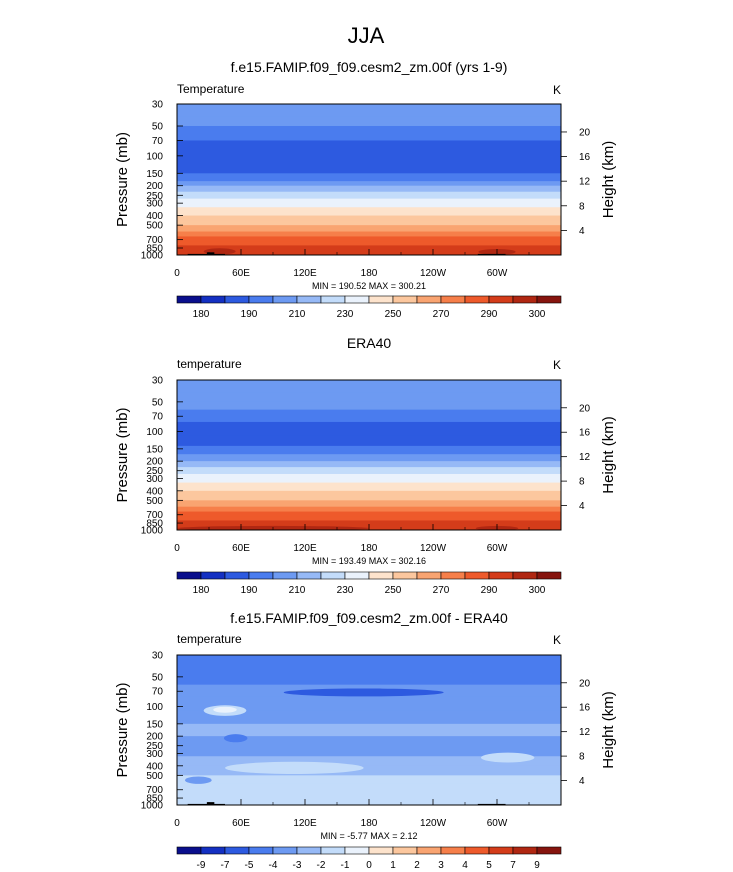  I want to click on y-tick-label: 850, so click(154, 524).